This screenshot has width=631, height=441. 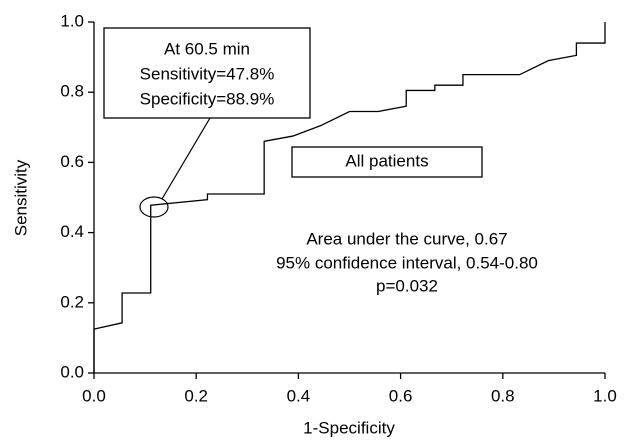 What do you see at coordinates (349, 427) in the screenshot?
I see `x-axis-label: 1-Specificity` at bounding box center [349, 427].